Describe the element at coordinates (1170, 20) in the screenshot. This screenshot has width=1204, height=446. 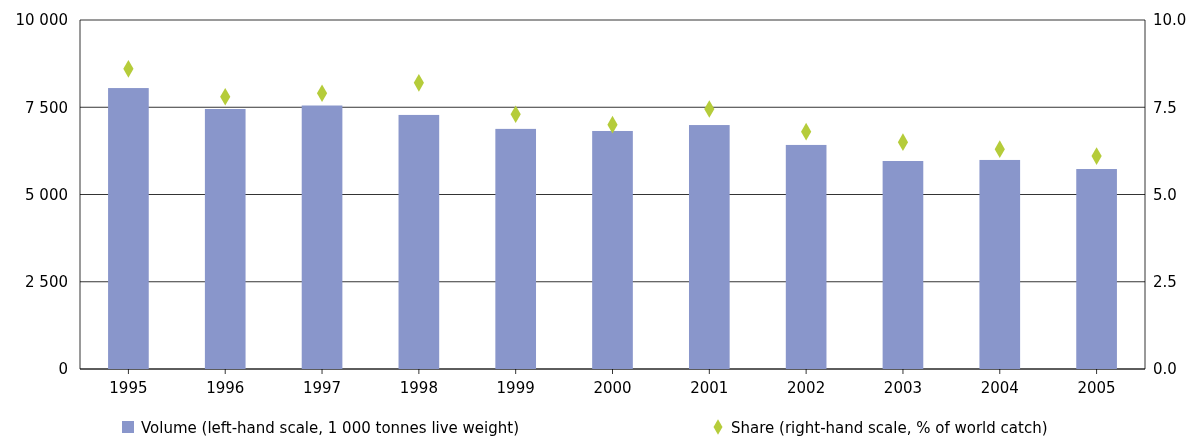
I see `y2-tick-label: 10.0` at that location.